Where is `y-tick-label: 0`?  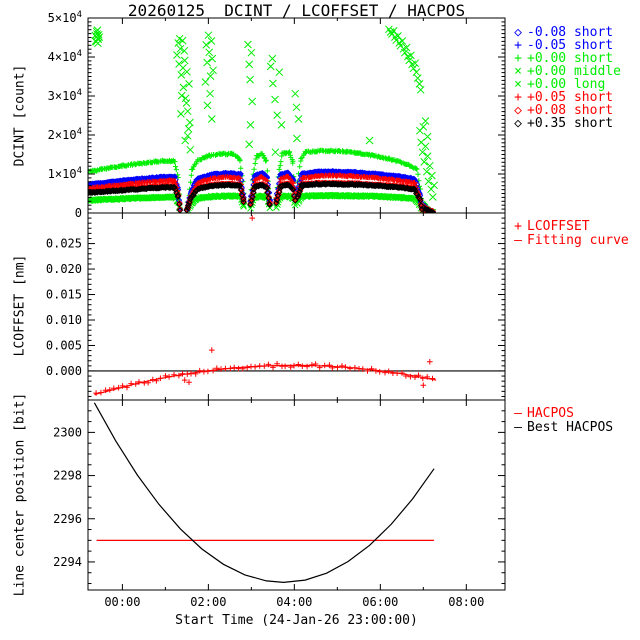
y-tick-label: 0 is located at coordinates (78, 213).